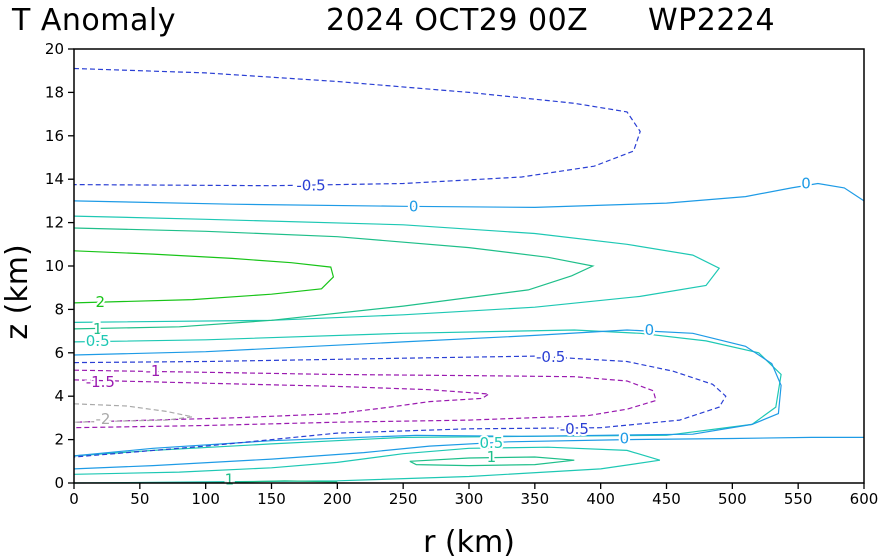  Describe the element at coordinates (139, 499) in the screenshot. I see `x-tick-label-1: 50` at that location.